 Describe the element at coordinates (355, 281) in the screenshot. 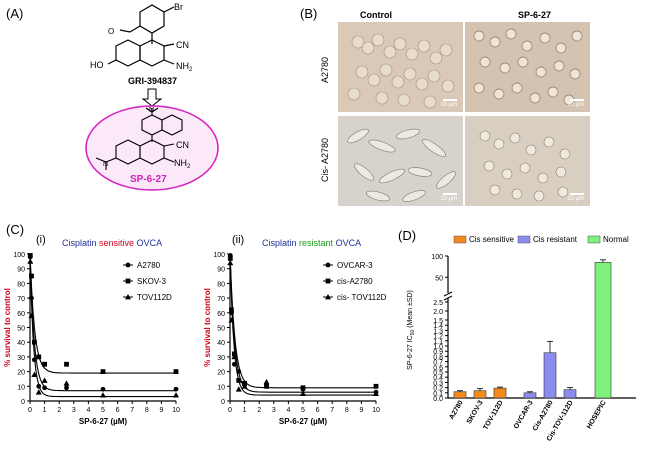

I see `legend-label-cis-A2780: cis-A2780` at that location.